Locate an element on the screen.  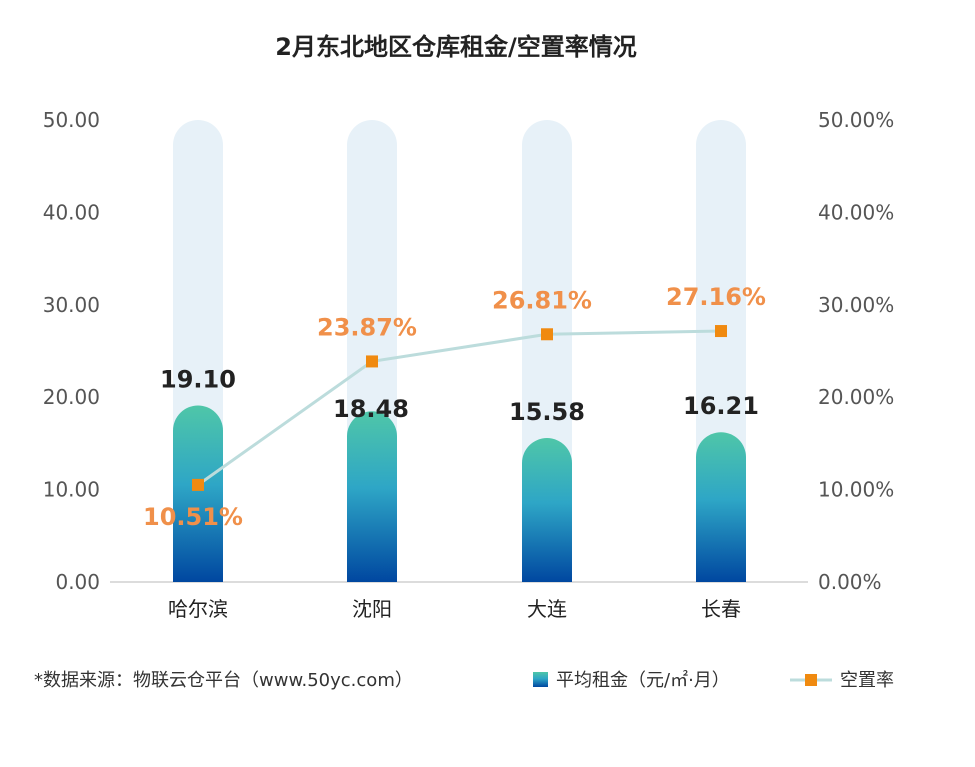
y-left-tick: 20.00 is located at coordinates (71, 397).